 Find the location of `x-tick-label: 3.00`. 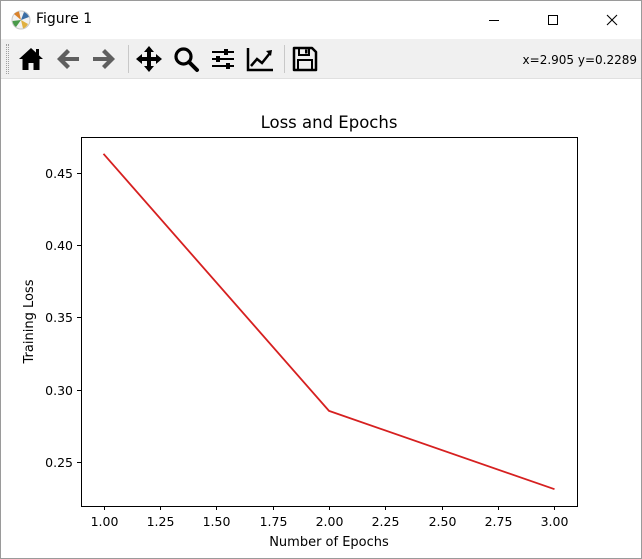

x-tick-label: 3.00 is located at coordinates (555, 521).